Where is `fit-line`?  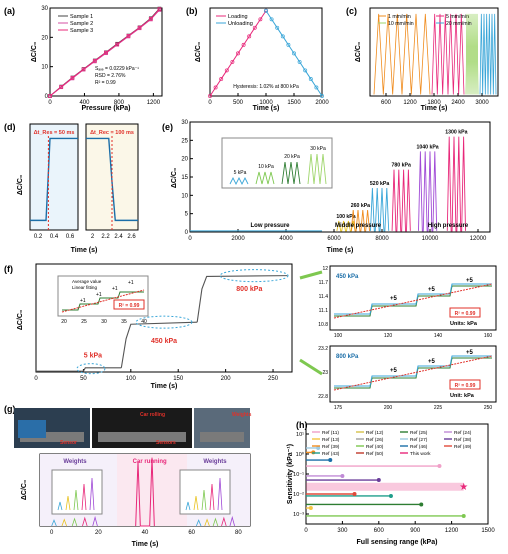 fit-line is located at coordinates (103, 301).